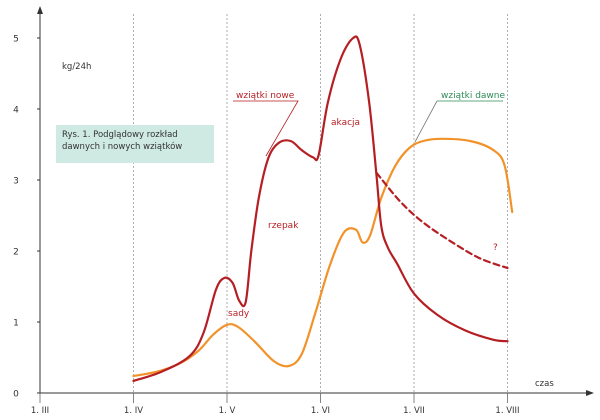 Image resolution: width=600 pixels, height=420 pixels. What do you see at coordinates (320, 411) in the screenshot?
I see `x-tick-label: 1. VI` at bounding box center [320, 411].